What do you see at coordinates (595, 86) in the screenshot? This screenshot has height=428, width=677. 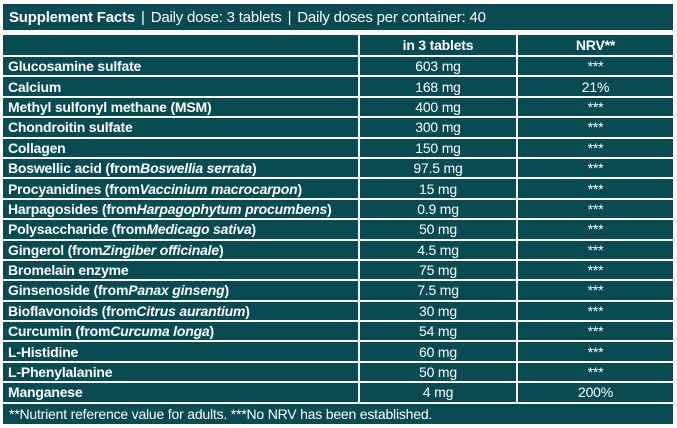 I see `ingredient-nrv-cell: 21%` at bounding box center [595, 86].